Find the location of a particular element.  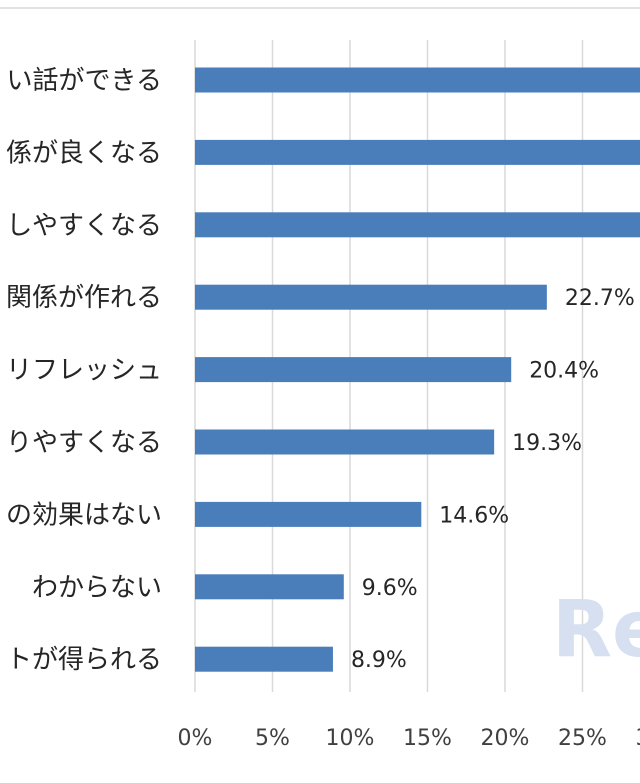

category-label: の効果はない is located at coordinates (84, 515).